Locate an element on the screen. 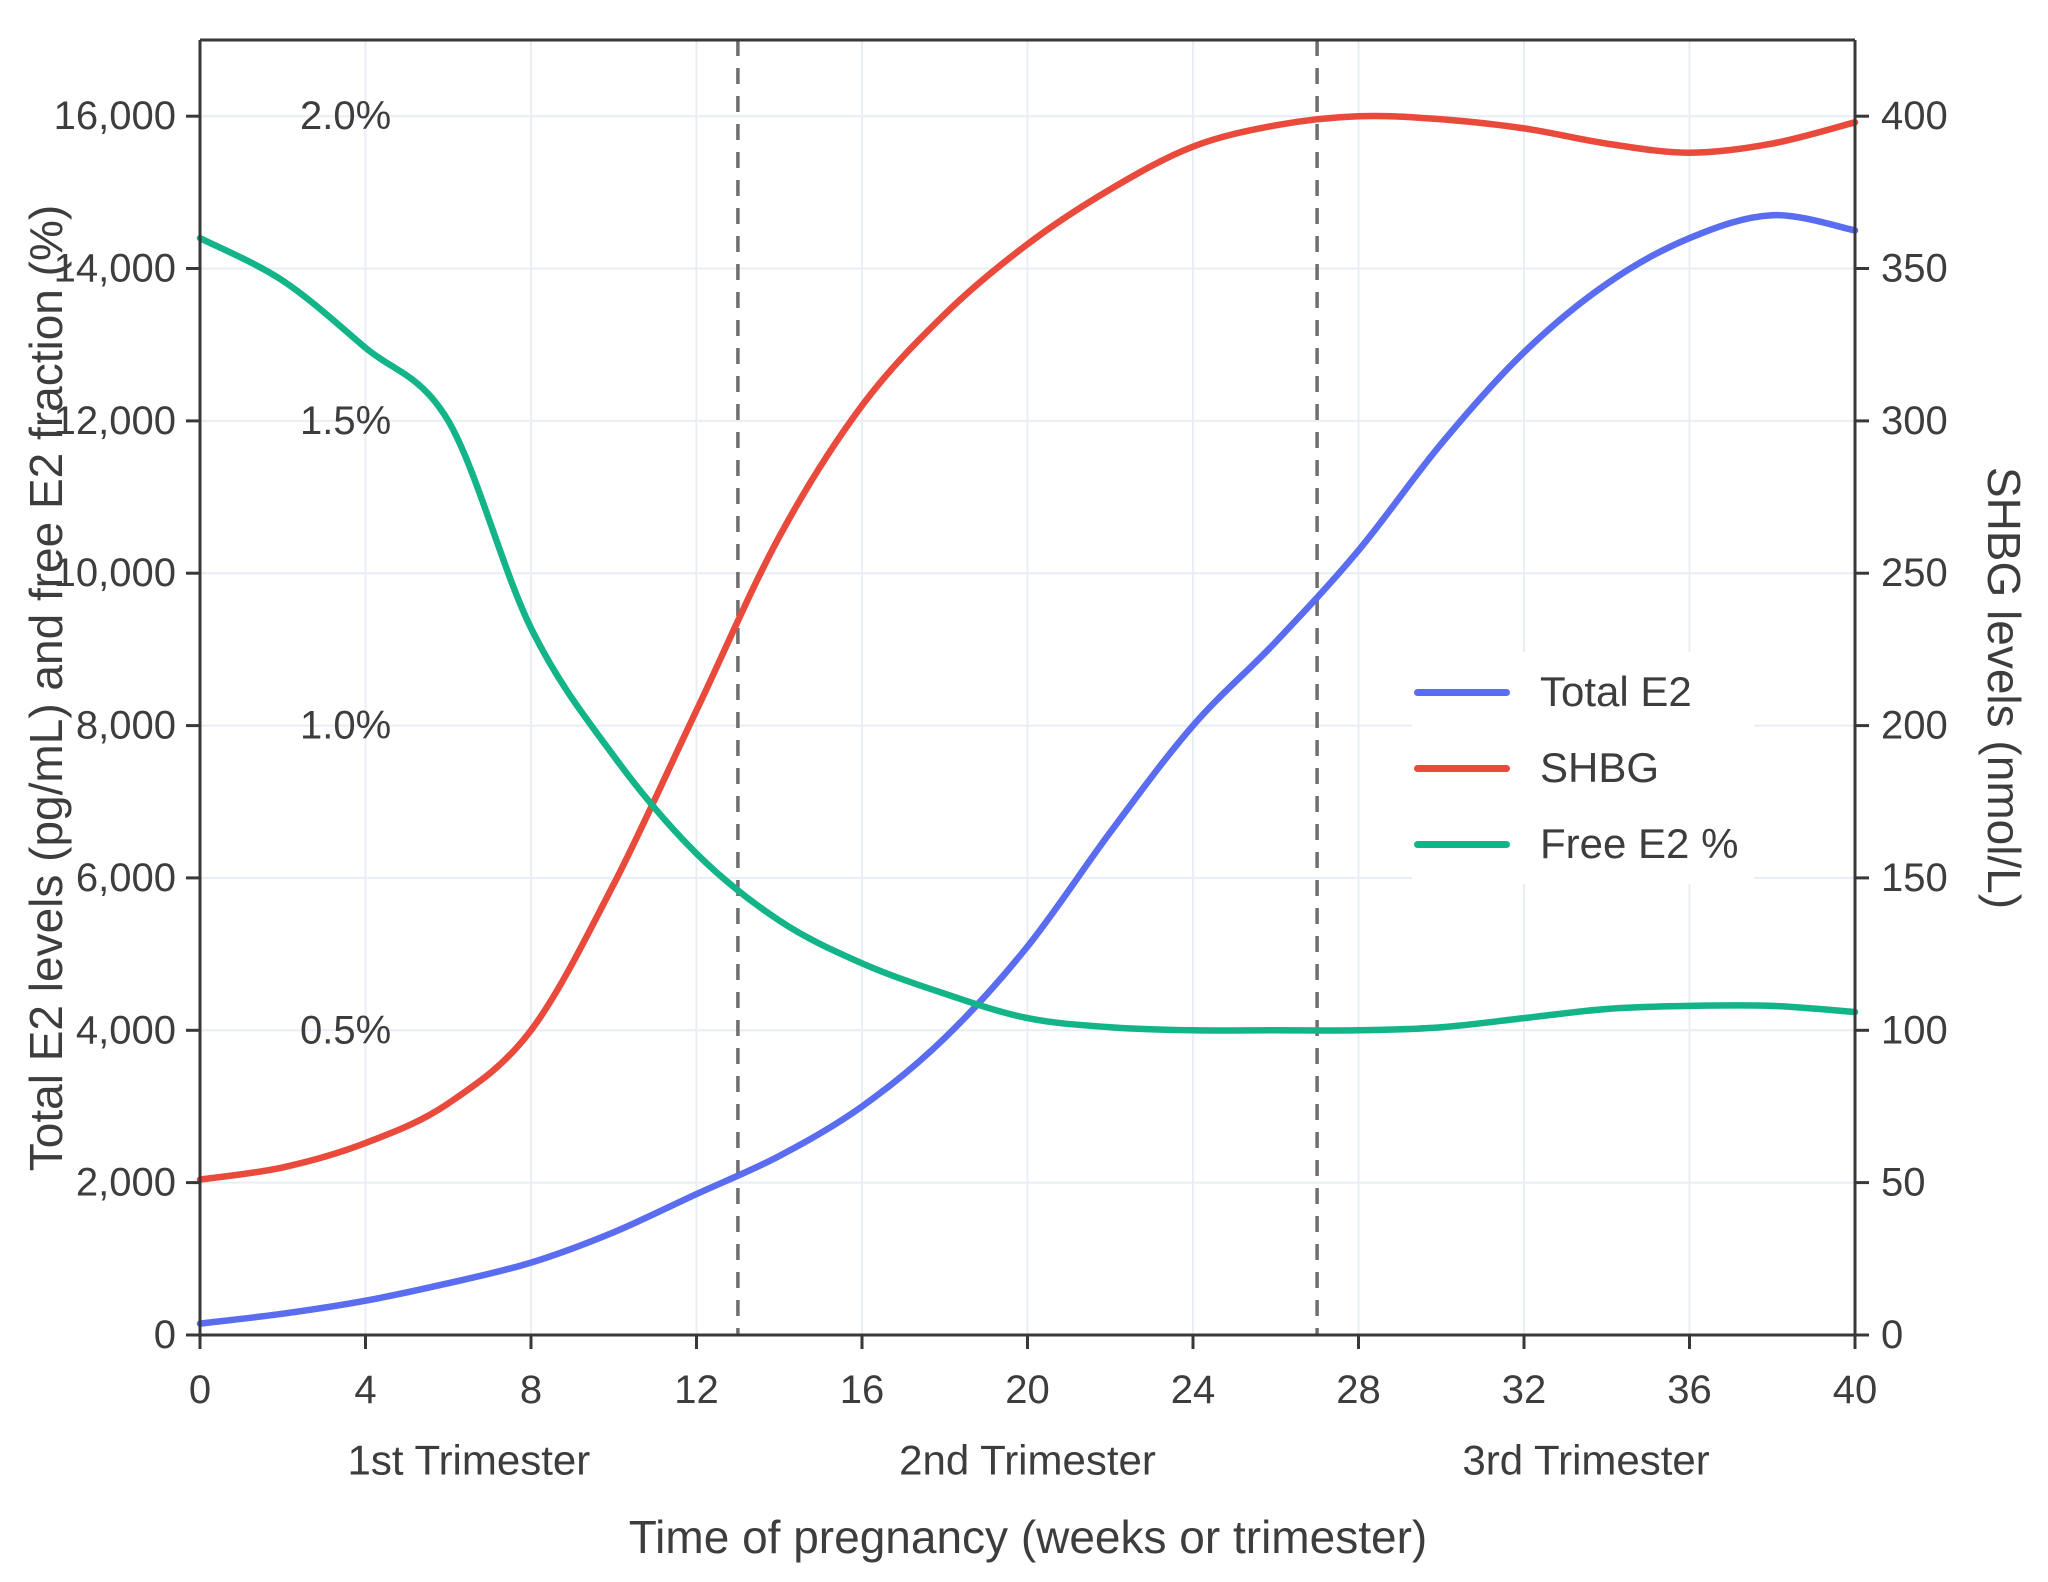 This screenshot has width=2048, height=1582. x-axis-tick-label: 16 is located at coordinates (862, 1390).